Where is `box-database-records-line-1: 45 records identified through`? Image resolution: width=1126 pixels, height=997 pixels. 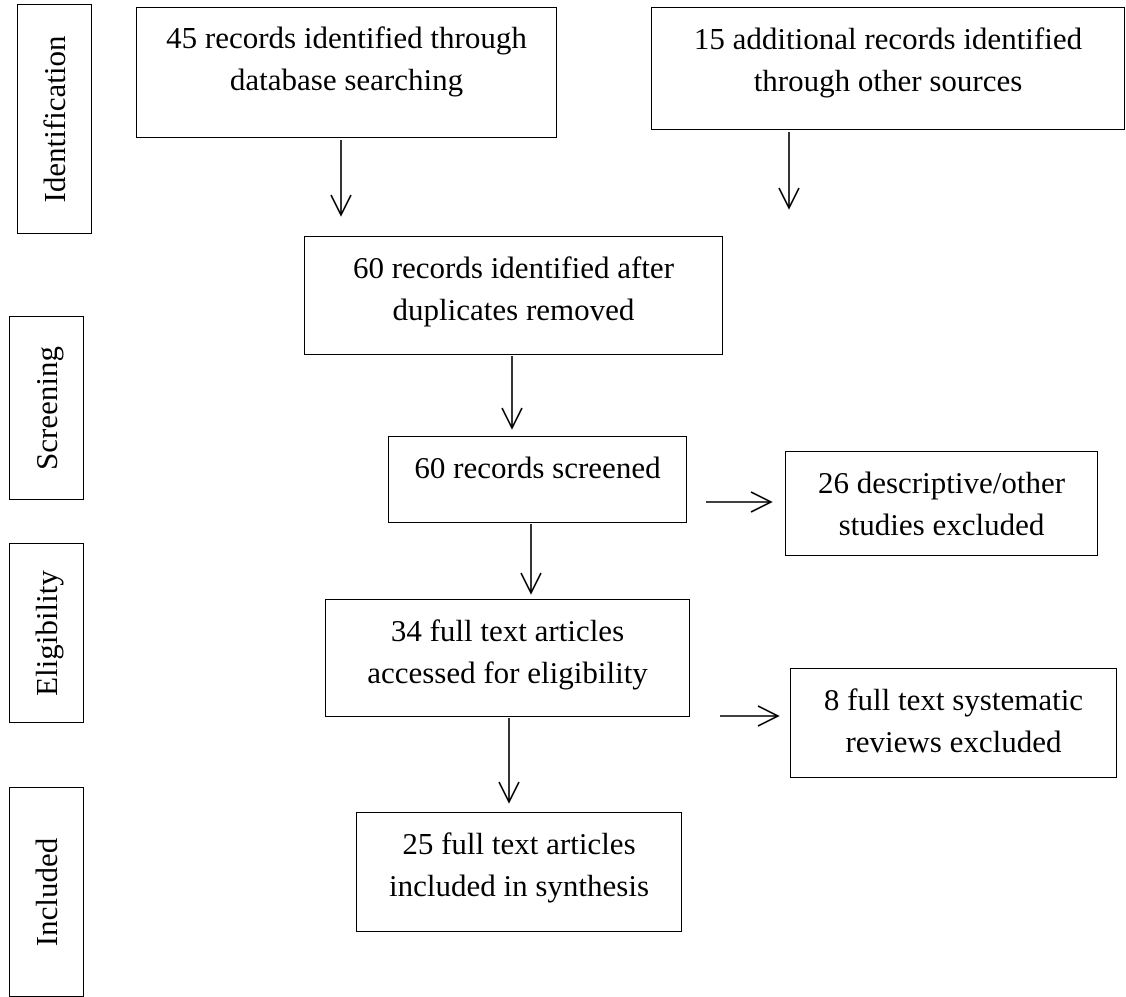
box-database-records-line-1: 45 records identified through is located at coordinates (346, 37).